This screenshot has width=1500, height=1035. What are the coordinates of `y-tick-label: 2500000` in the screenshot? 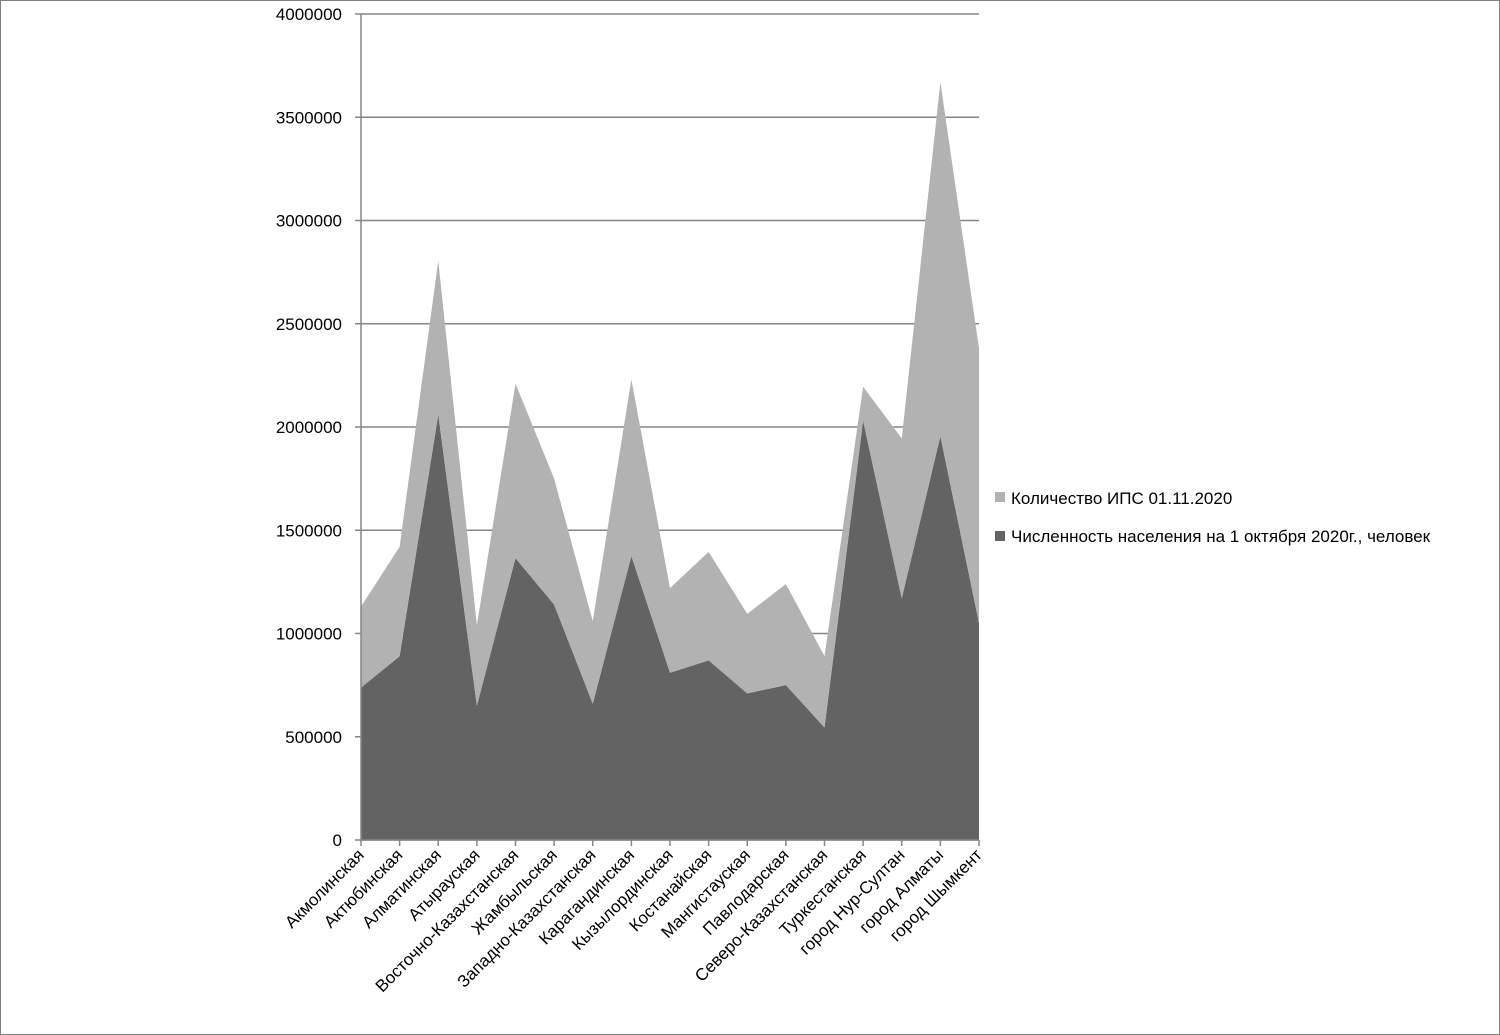 It's located at (309, 324).